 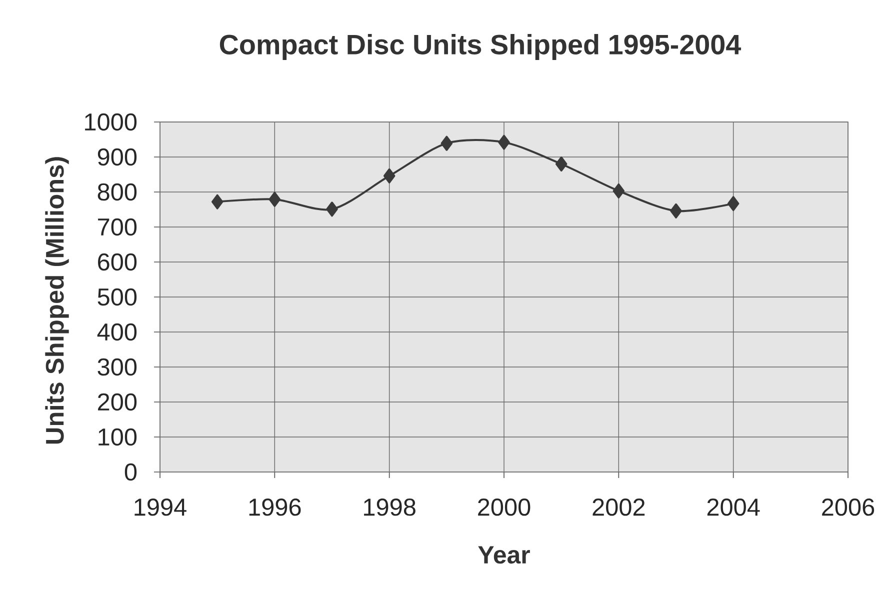 I want to click on y-axis-title: Units Shipped (Millions), so click(x=57, y=300).